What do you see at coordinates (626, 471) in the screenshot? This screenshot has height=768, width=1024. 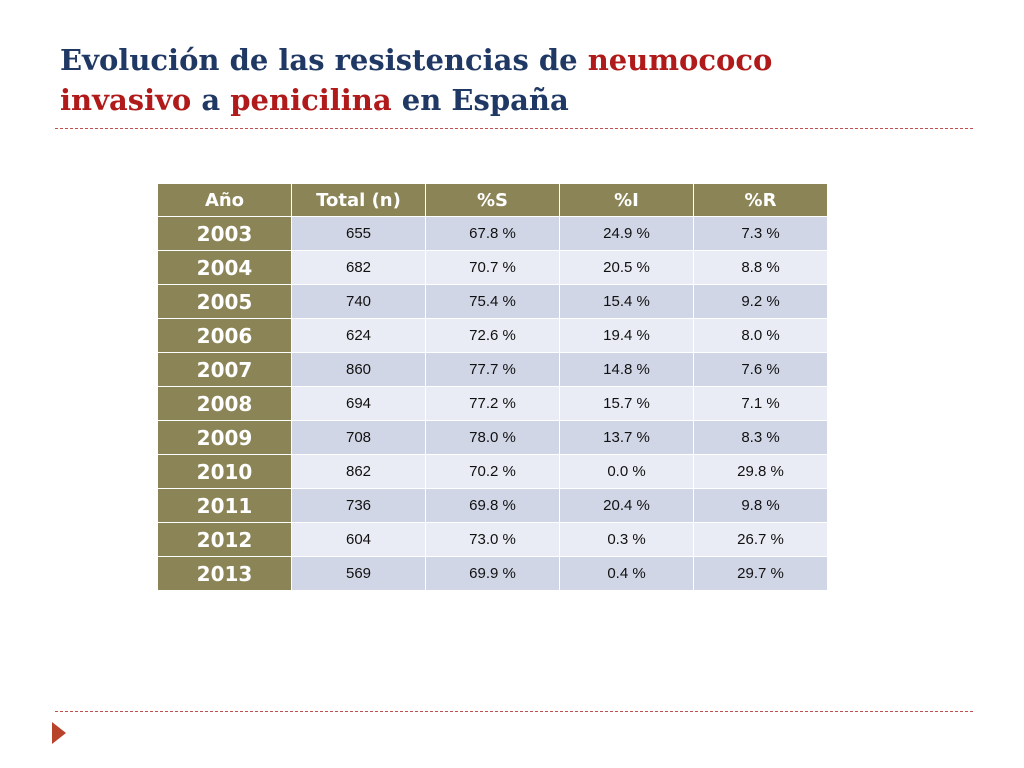 I see `i-cell: 0.0 %` at bounding box center [626, 471].